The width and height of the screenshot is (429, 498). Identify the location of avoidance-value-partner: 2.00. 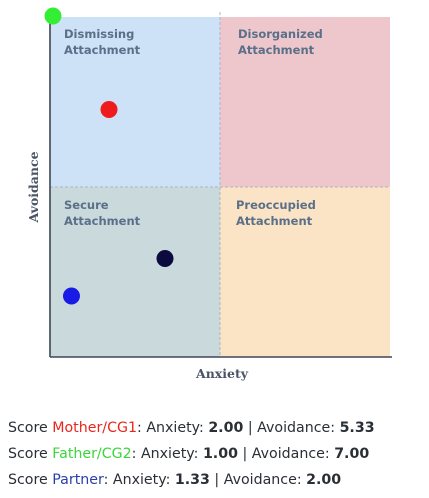
(324, 480).